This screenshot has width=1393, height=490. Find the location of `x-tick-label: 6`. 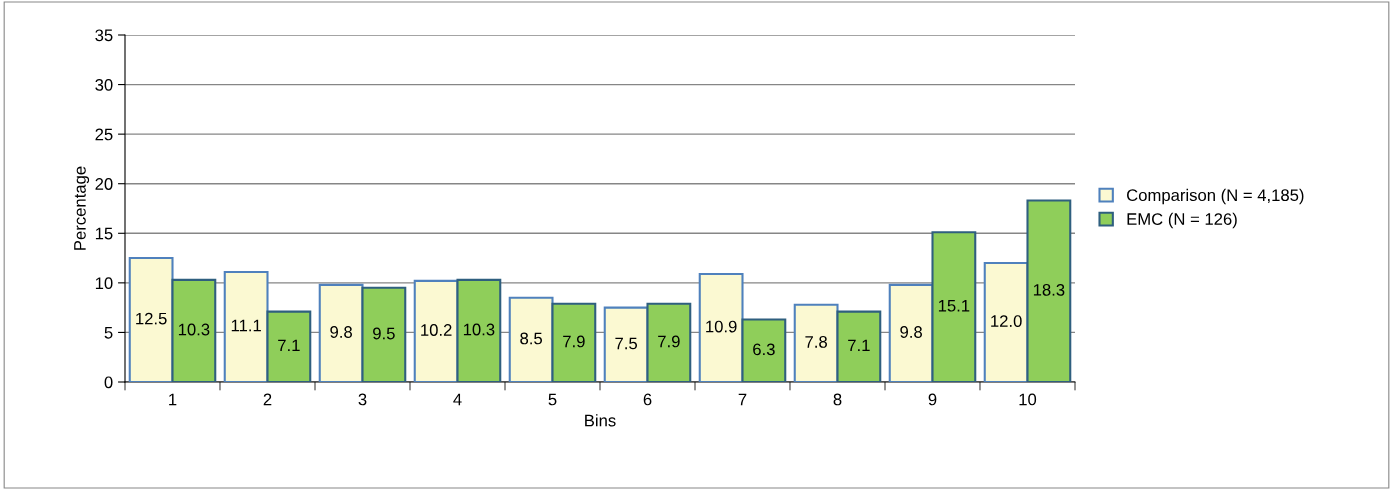

x-tick-label: 6 is located at coordinates (647, 399).